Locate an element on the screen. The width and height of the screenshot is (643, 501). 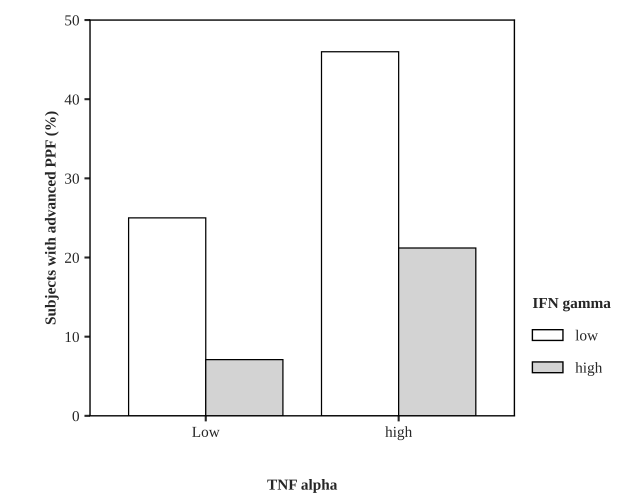
x-tick-label: Low is located at coordinates (206, 431).